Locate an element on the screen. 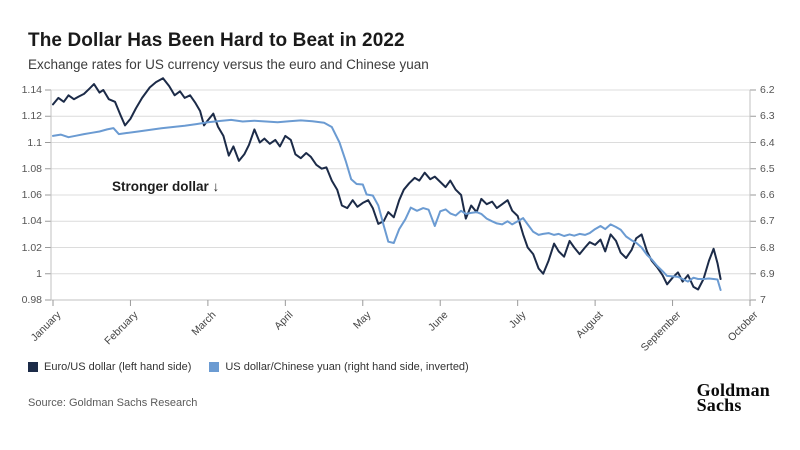 The image size is (800, 450). right-axis-tick-label: 7 is located at coordinates (763, 300).